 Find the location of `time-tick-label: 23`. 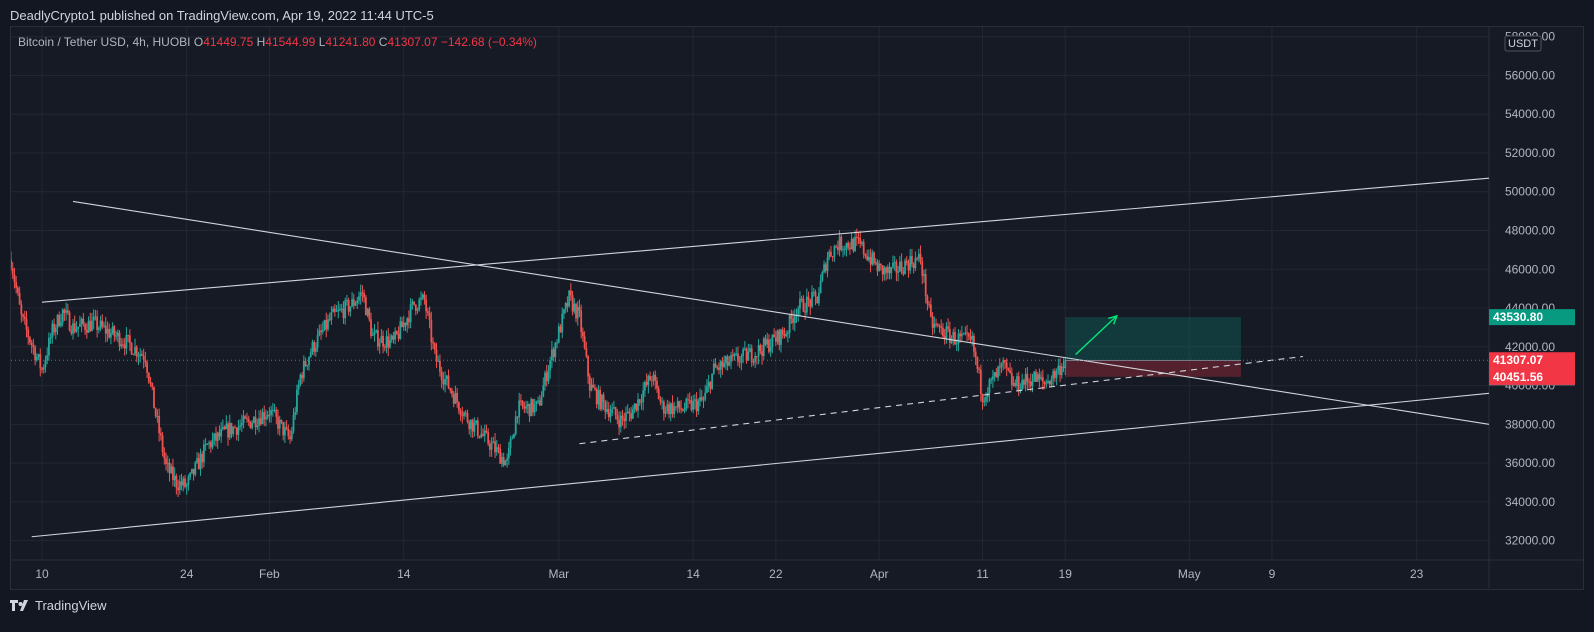

time-tick-label: 23 is located at coordinates (1417, 574).